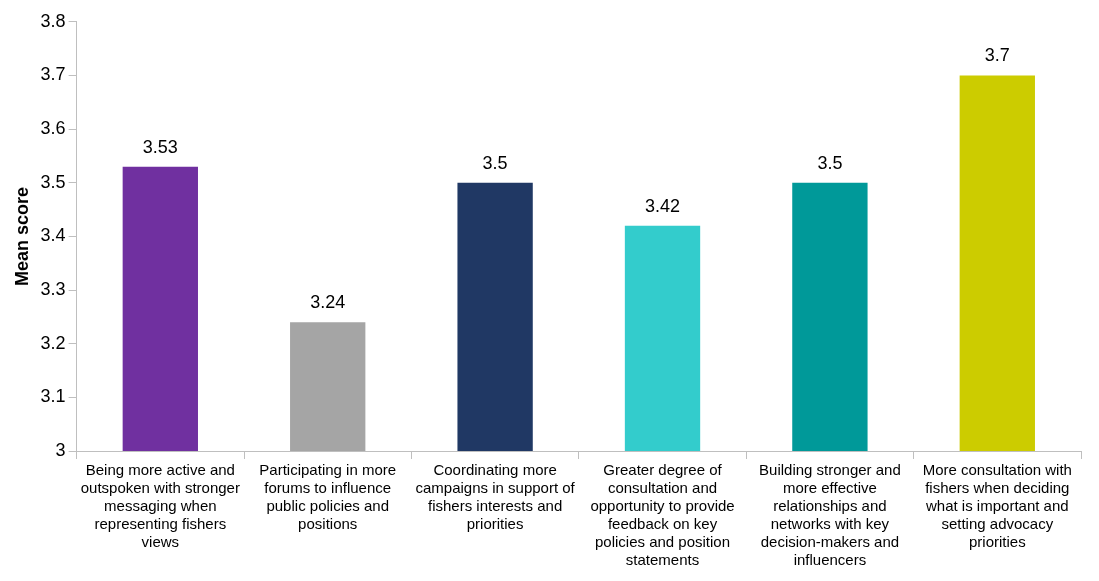 This screenshot has width=1099, height=581. Describe the element at coordinates (53, 74) in the screenshot. I see `y-tick-label: 3.7` at that location.